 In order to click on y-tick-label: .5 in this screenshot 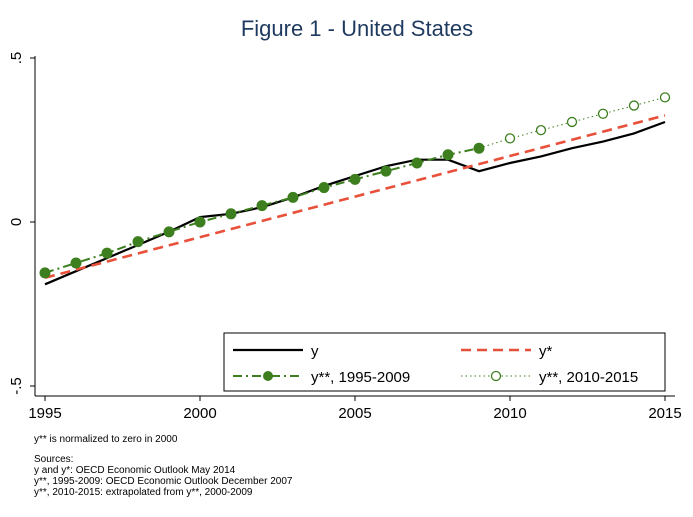, I will do `click(16, 58)`.